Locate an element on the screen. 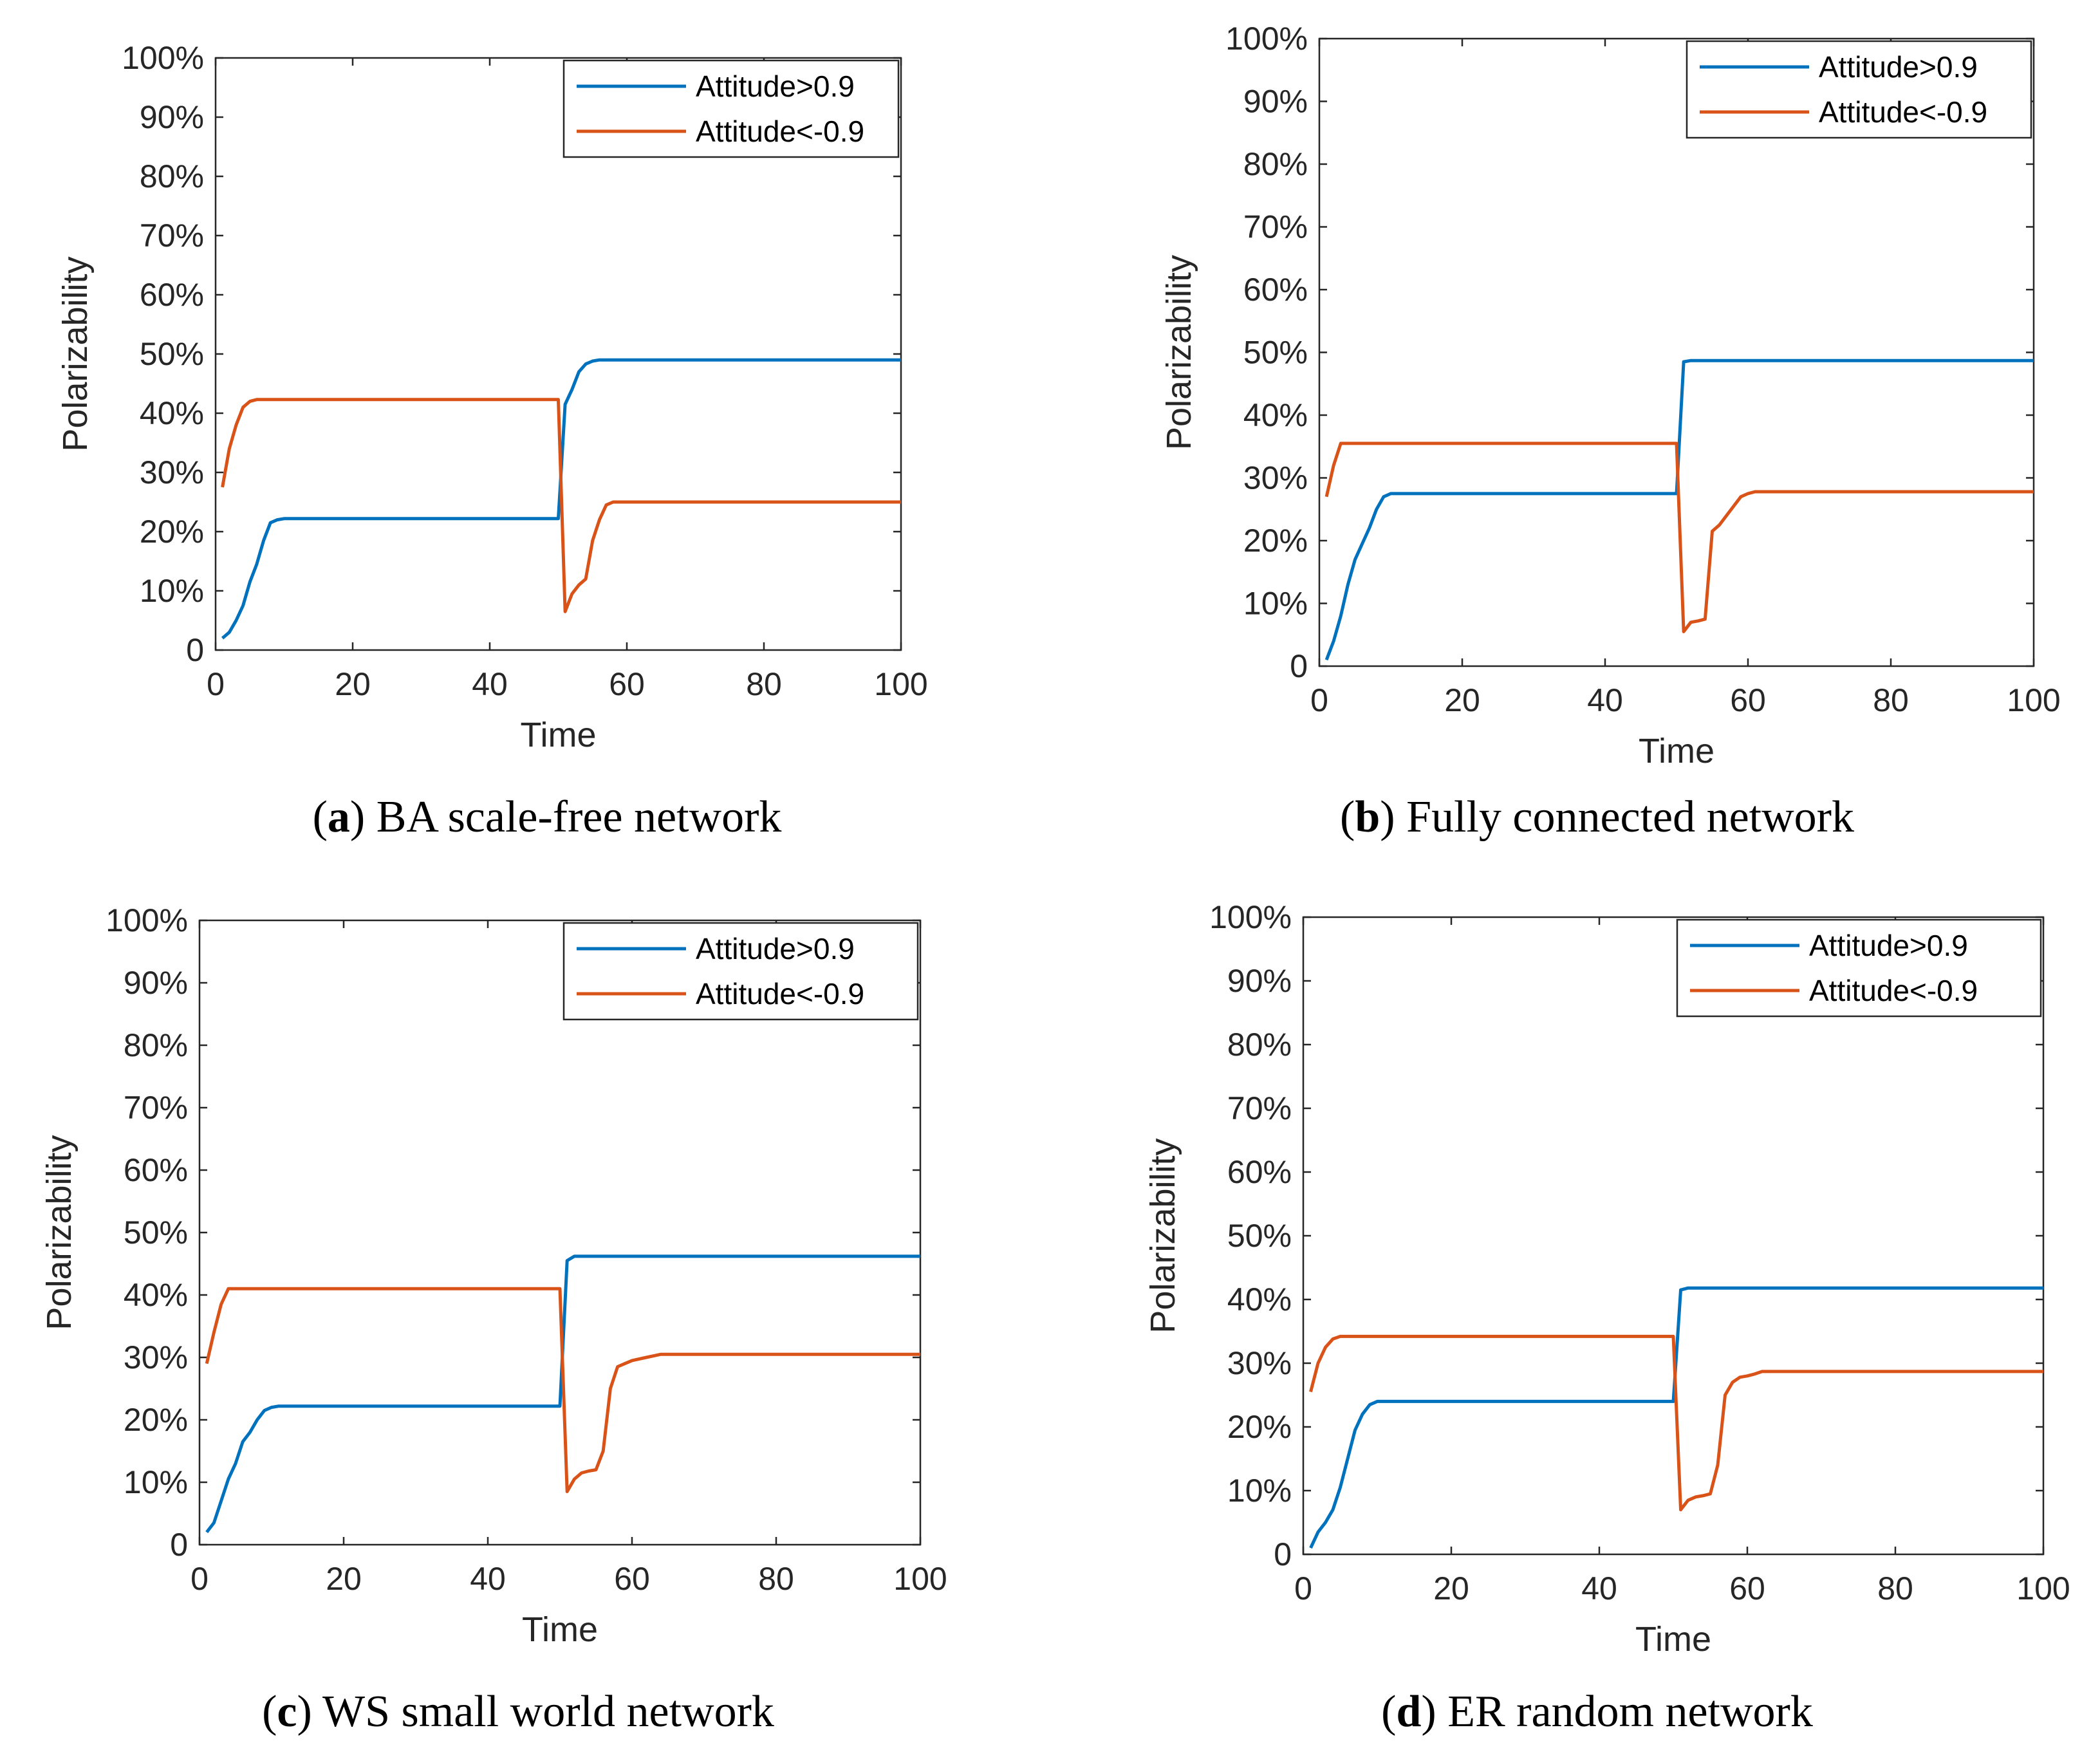 The width and height of the screenshot is (2100, 1750). caption-a: (a) BA scale-free network is located at coordinates (547, 817).